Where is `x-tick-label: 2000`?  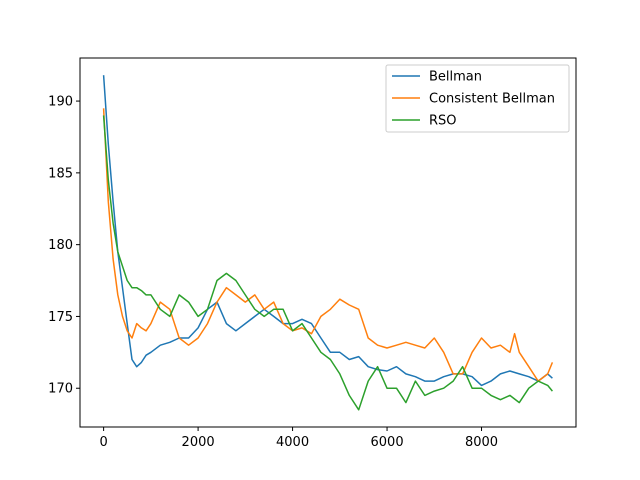 x-tick-label: 2000 is located at coordinates (198, 442).